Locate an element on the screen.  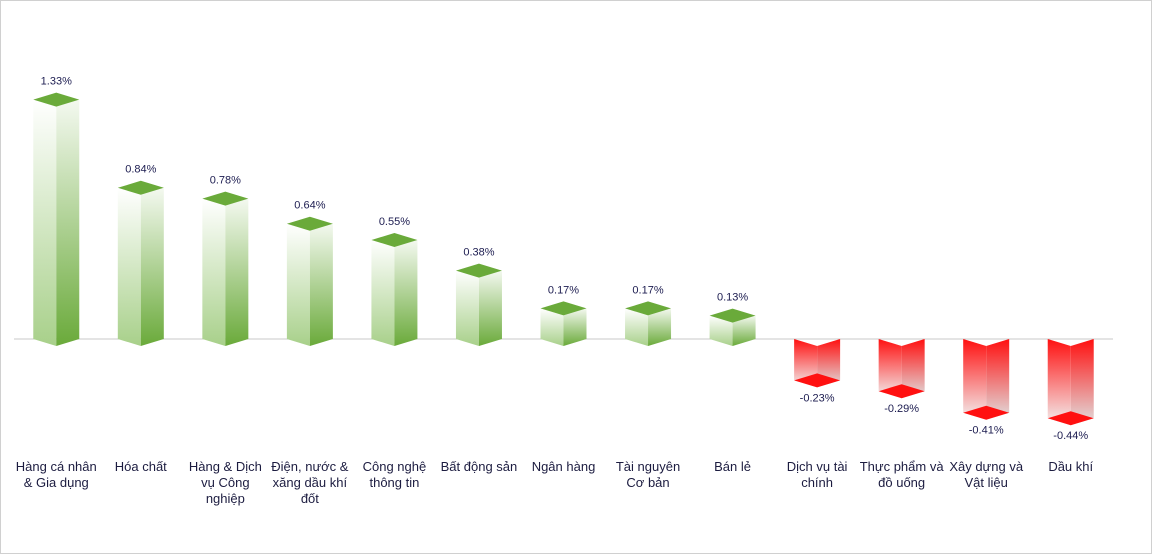
x-tick-label: Hóa chất is located at coordinates (140, 466).